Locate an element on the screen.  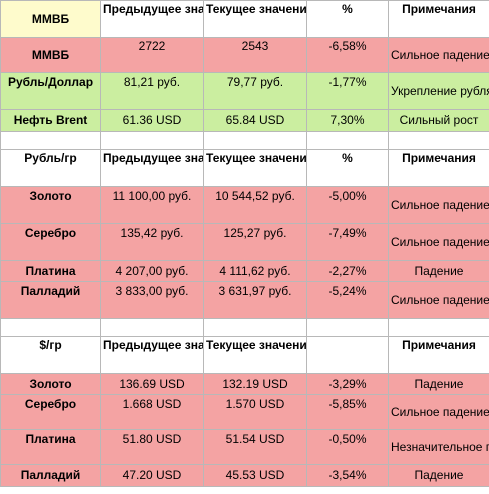
curr-value-cell: 10 544,52 руб. is located at coordinates (255, 205).